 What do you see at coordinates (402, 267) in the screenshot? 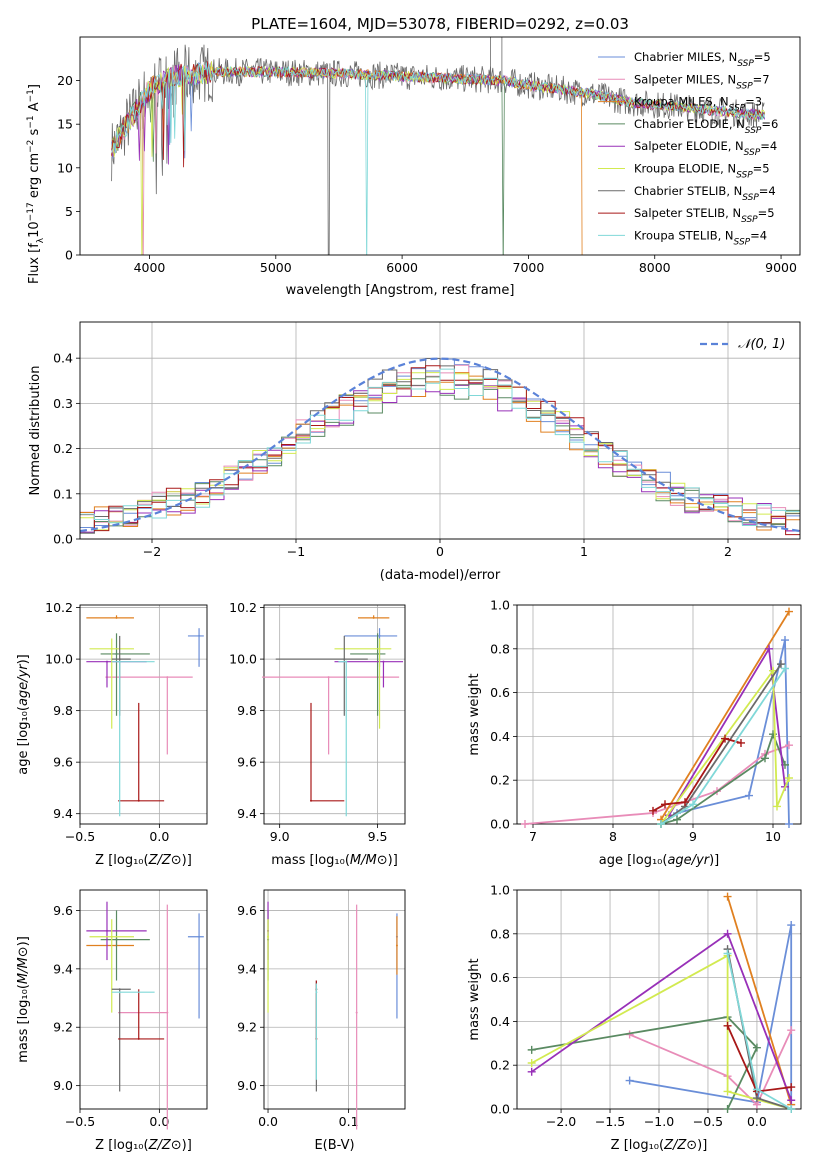
I see `x-tick-label: 6000` at bounding box center [402, 267].